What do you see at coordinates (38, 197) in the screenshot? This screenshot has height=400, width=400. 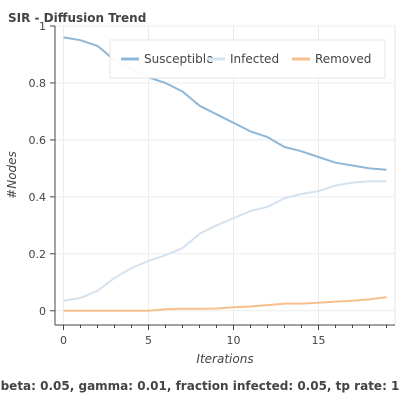 I see `y-tick-label: 0.4` at bounding box center [38, 197].